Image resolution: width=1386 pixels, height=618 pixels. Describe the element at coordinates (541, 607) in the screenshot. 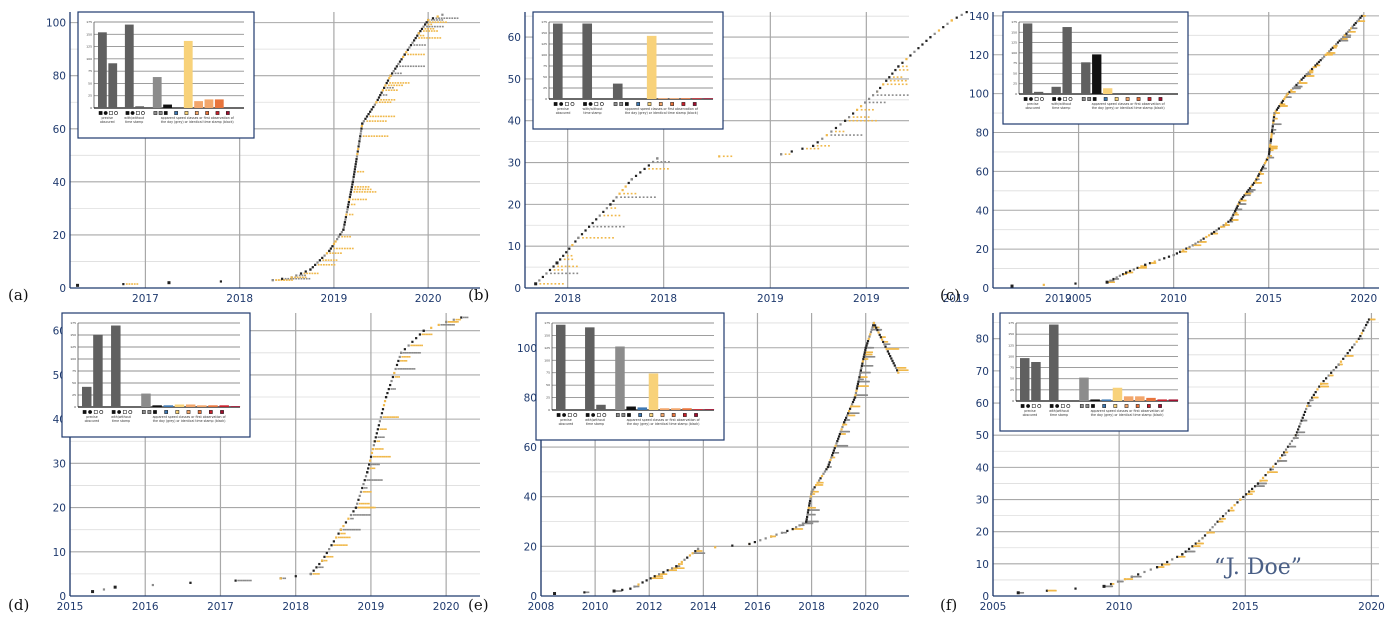

I see `x-tick-label: 2008` at that location.